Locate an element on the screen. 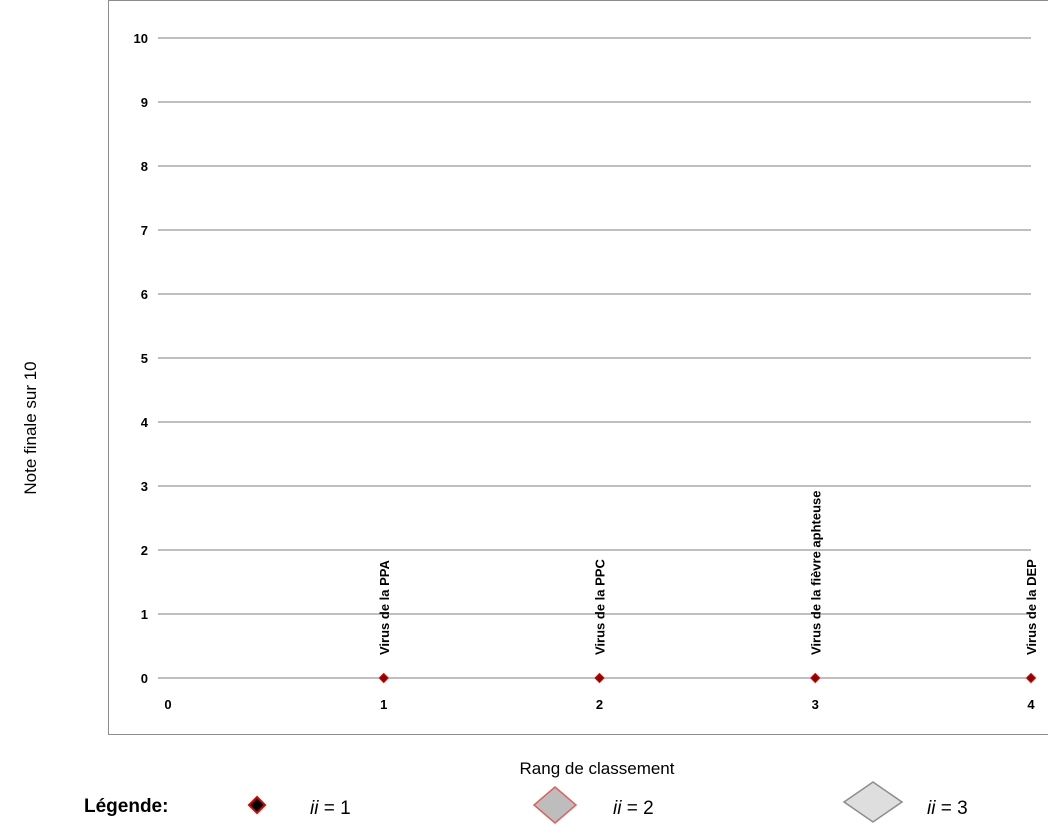 Image resolution: width=1048 pixels, height=825 pixels. y-tick-label: 0 is located at coordinates (144, 678).